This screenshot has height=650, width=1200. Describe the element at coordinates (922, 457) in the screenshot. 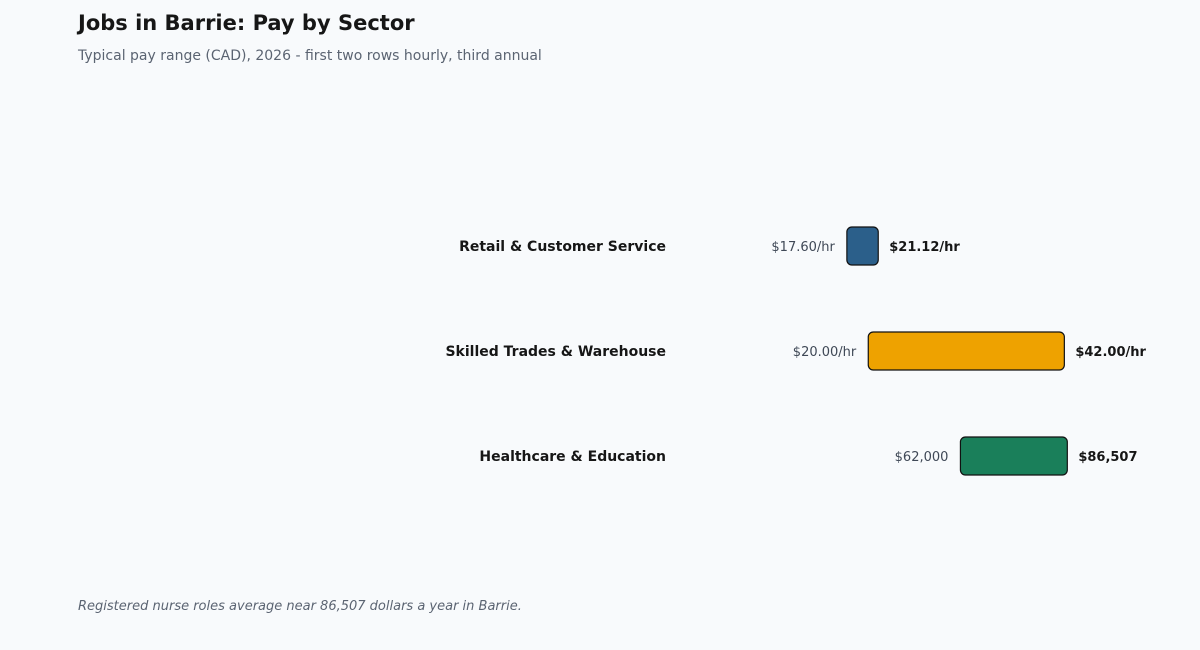

I see `low-value-label: $62,000` at that location.